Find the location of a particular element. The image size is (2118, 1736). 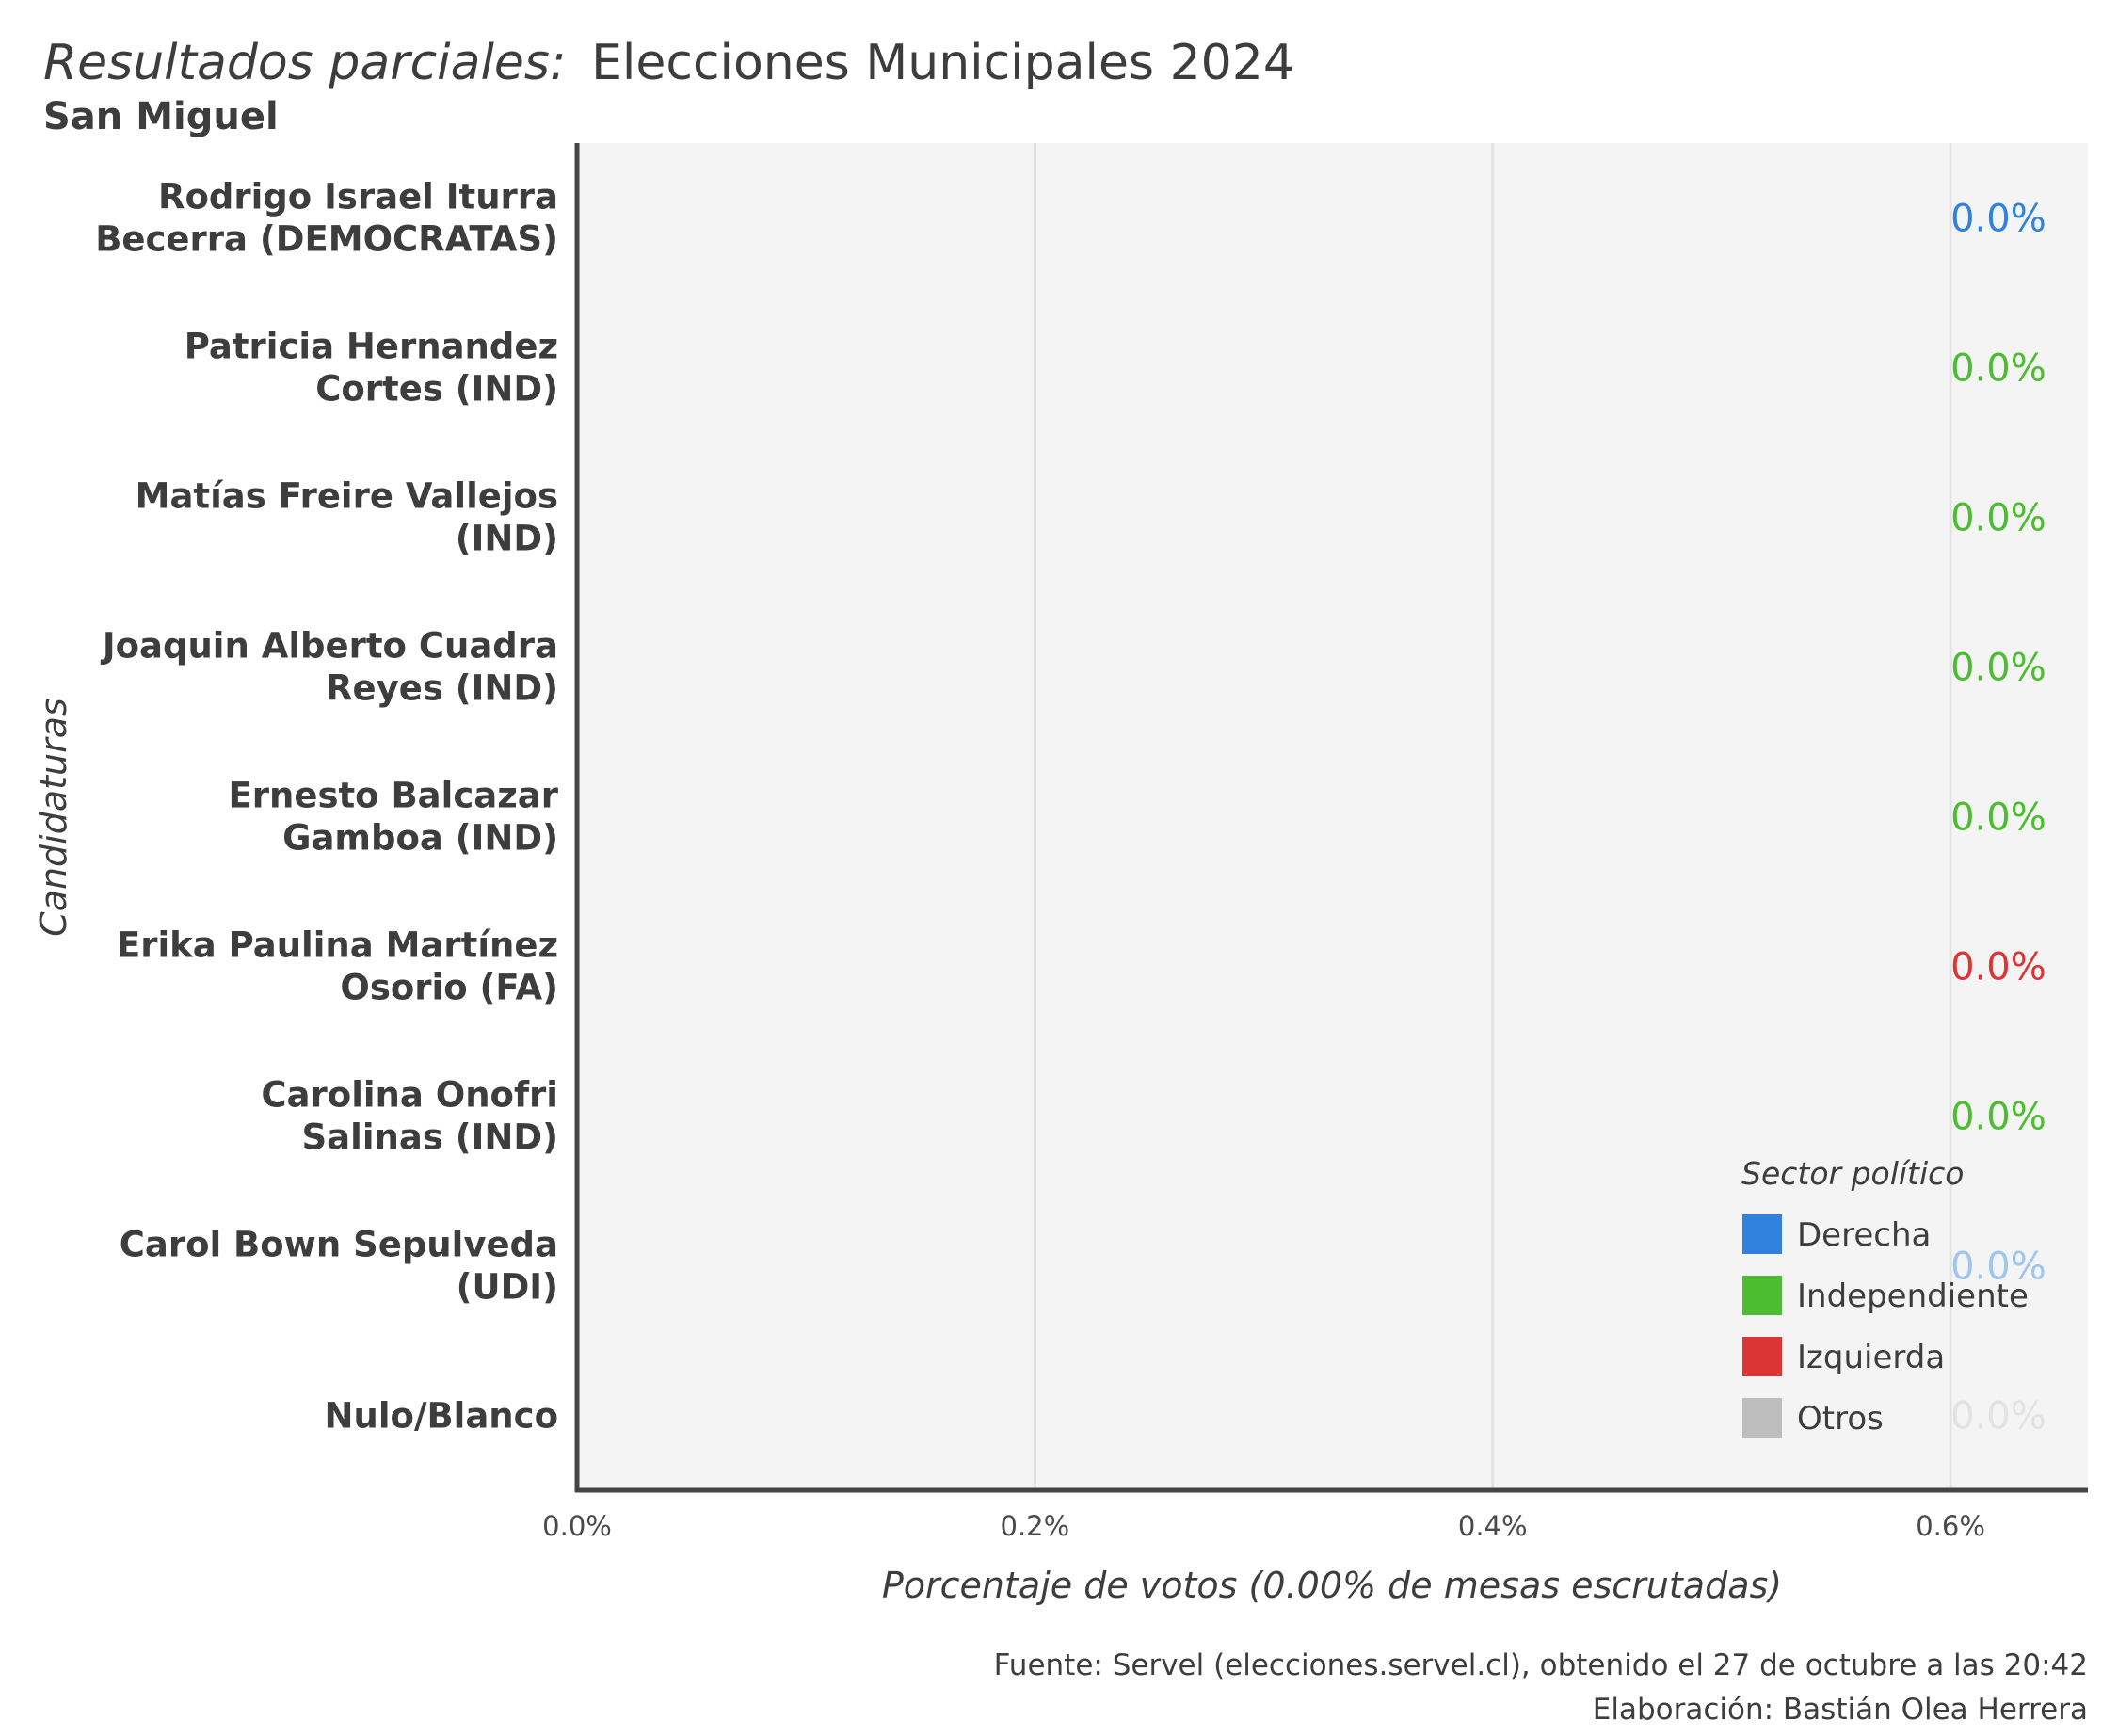

x-tick-label: 0.0% is located at coordinates (577, 1526).